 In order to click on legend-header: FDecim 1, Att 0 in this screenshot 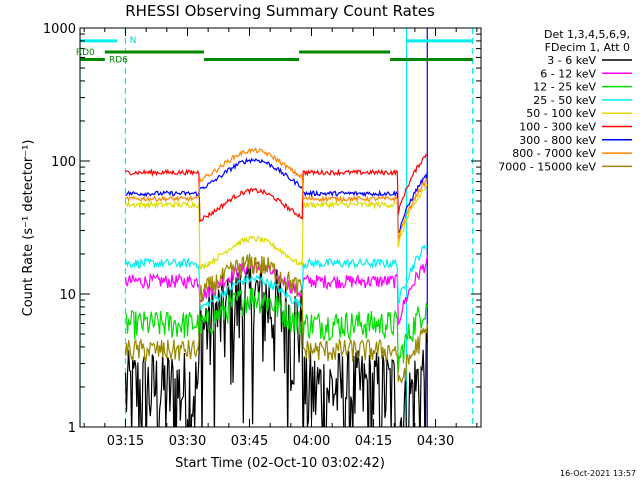, I will do `click(587, 47)`.